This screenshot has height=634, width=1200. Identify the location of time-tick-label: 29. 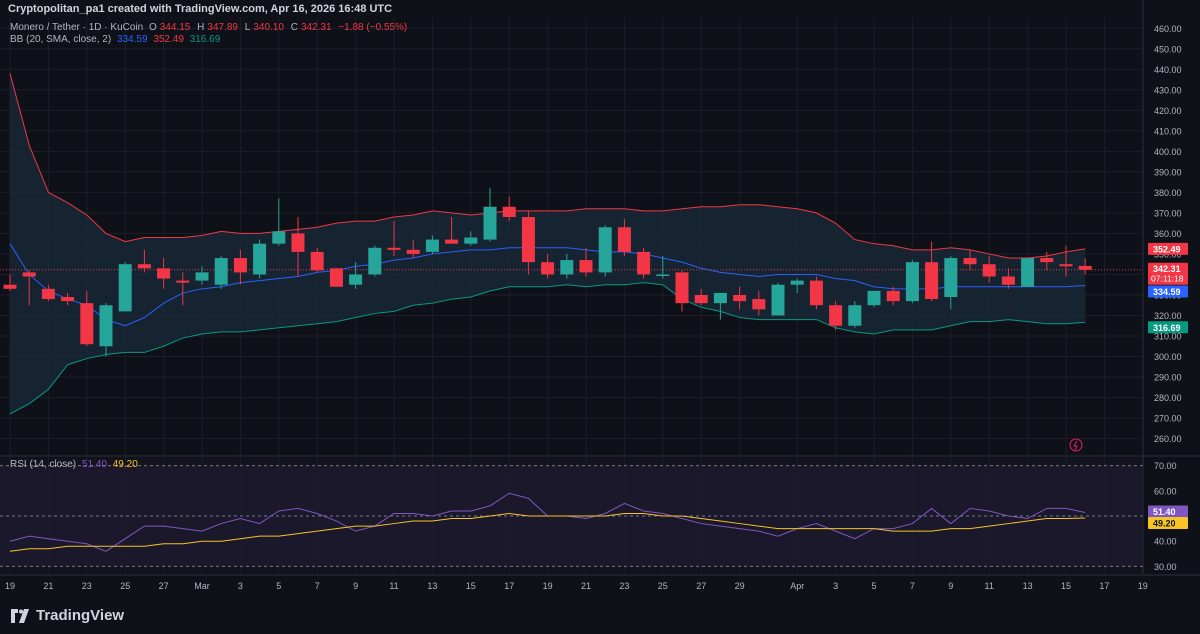
(740, 586).